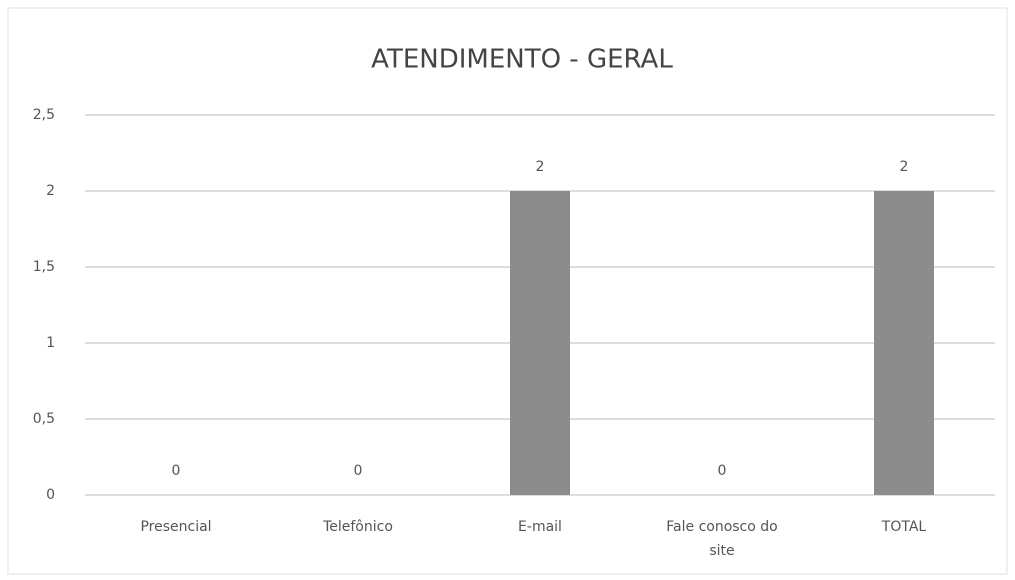  Describe the element at coordinates (540, 527) in the screenshot. I see `x-tick-label: E-mail` at that location.